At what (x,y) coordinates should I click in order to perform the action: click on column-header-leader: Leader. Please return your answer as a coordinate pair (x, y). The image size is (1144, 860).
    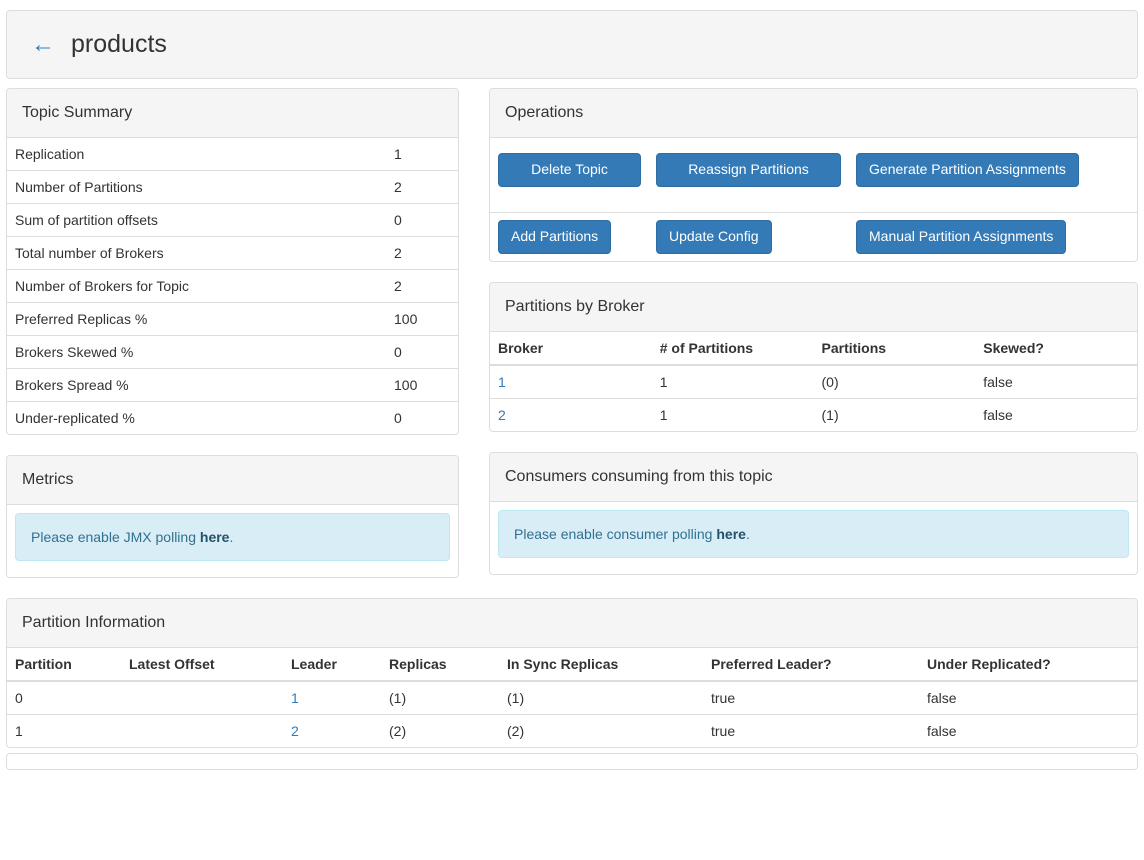
    Looking at the image, I should click on (332, 665).